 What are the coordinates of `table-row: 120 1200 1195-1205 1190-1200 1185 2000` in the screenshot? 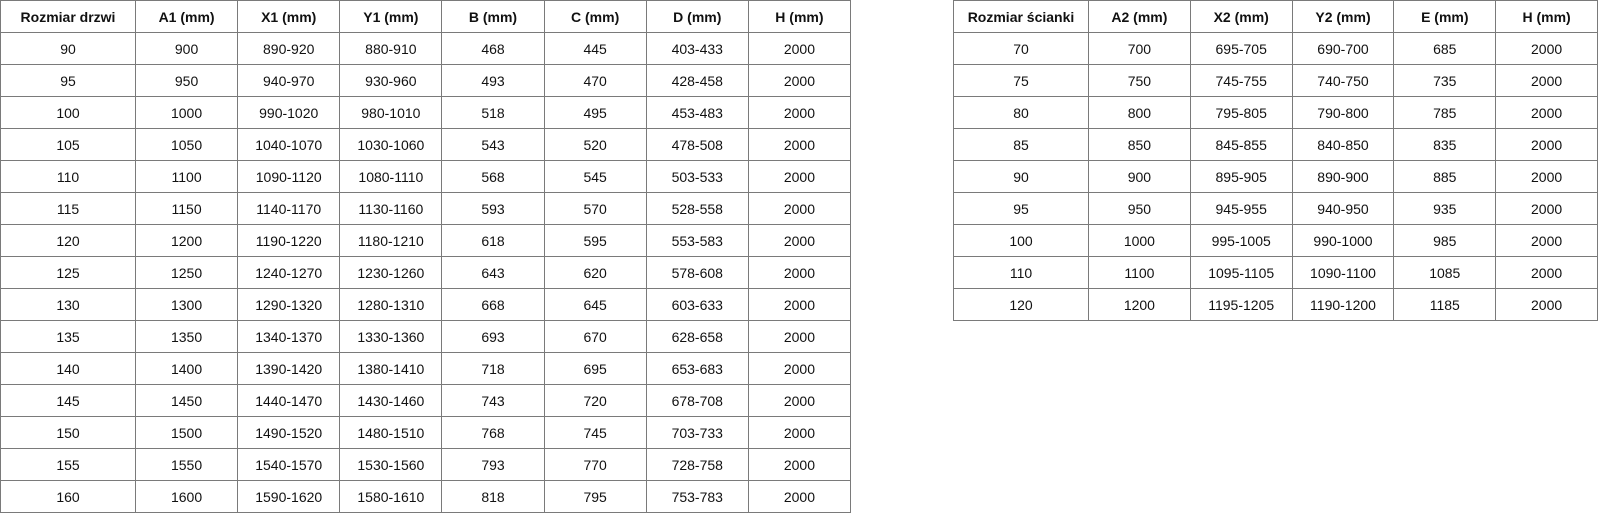 It's located at (1275, 304).